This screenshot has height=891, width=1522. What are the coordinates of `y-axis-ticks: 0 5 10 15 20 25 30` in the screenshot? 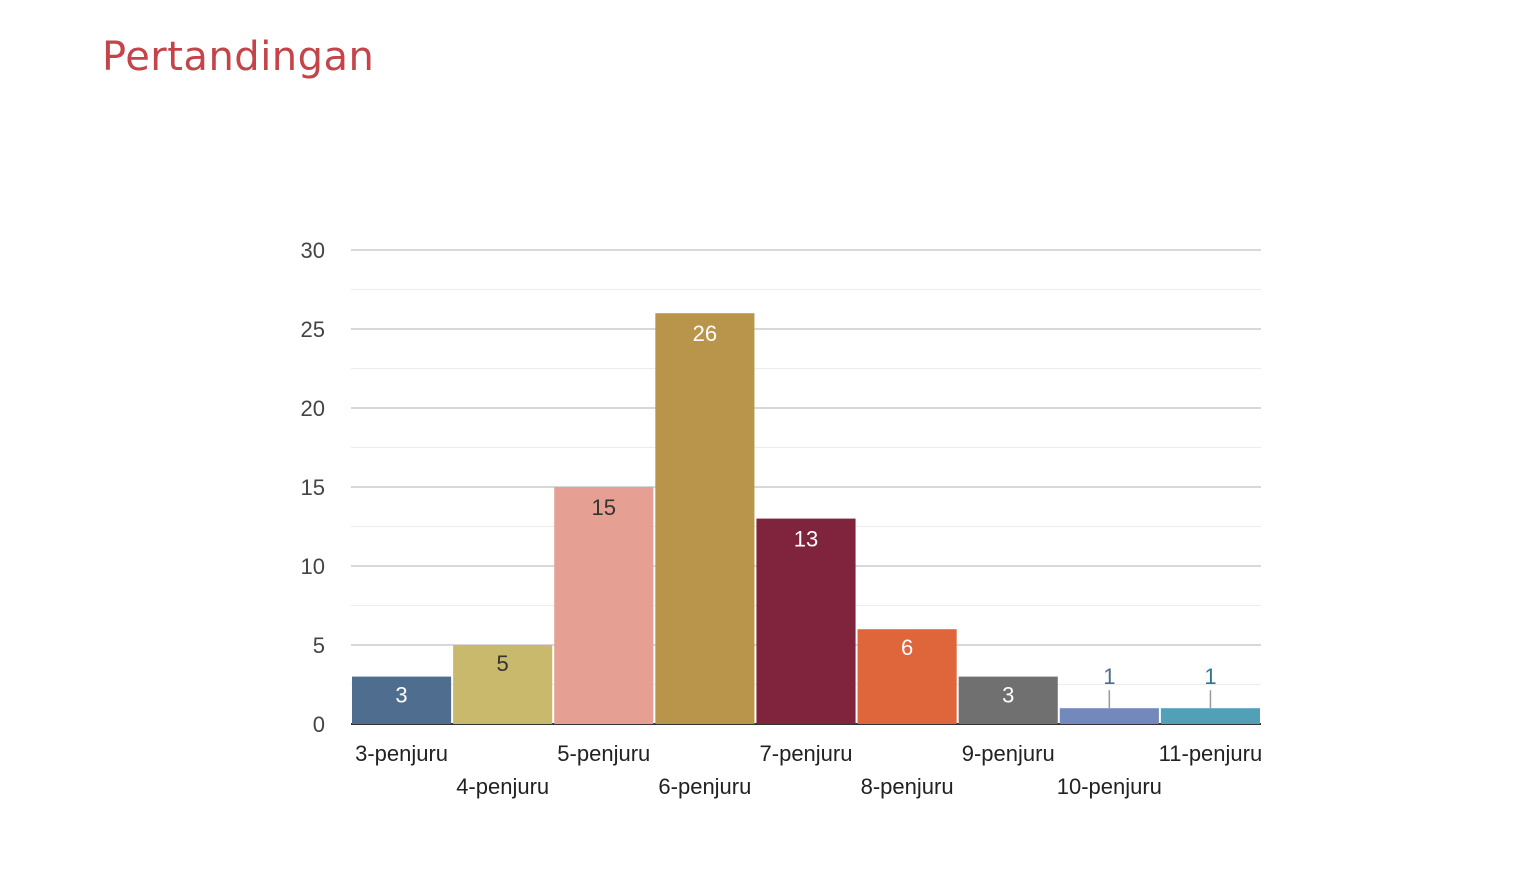 It's located at (313, 487).